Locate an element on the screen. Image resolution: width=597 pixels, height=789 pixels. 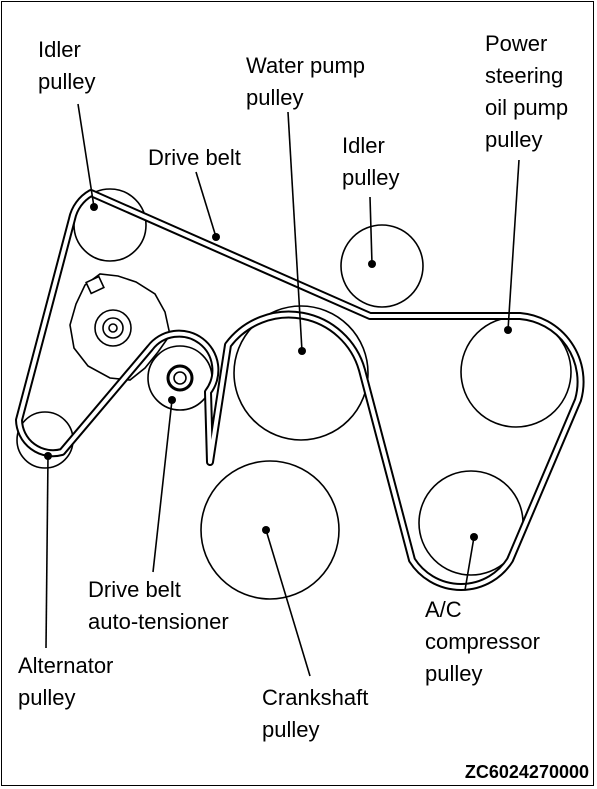
idler-pulley-center is located at coordinates (382, 266).